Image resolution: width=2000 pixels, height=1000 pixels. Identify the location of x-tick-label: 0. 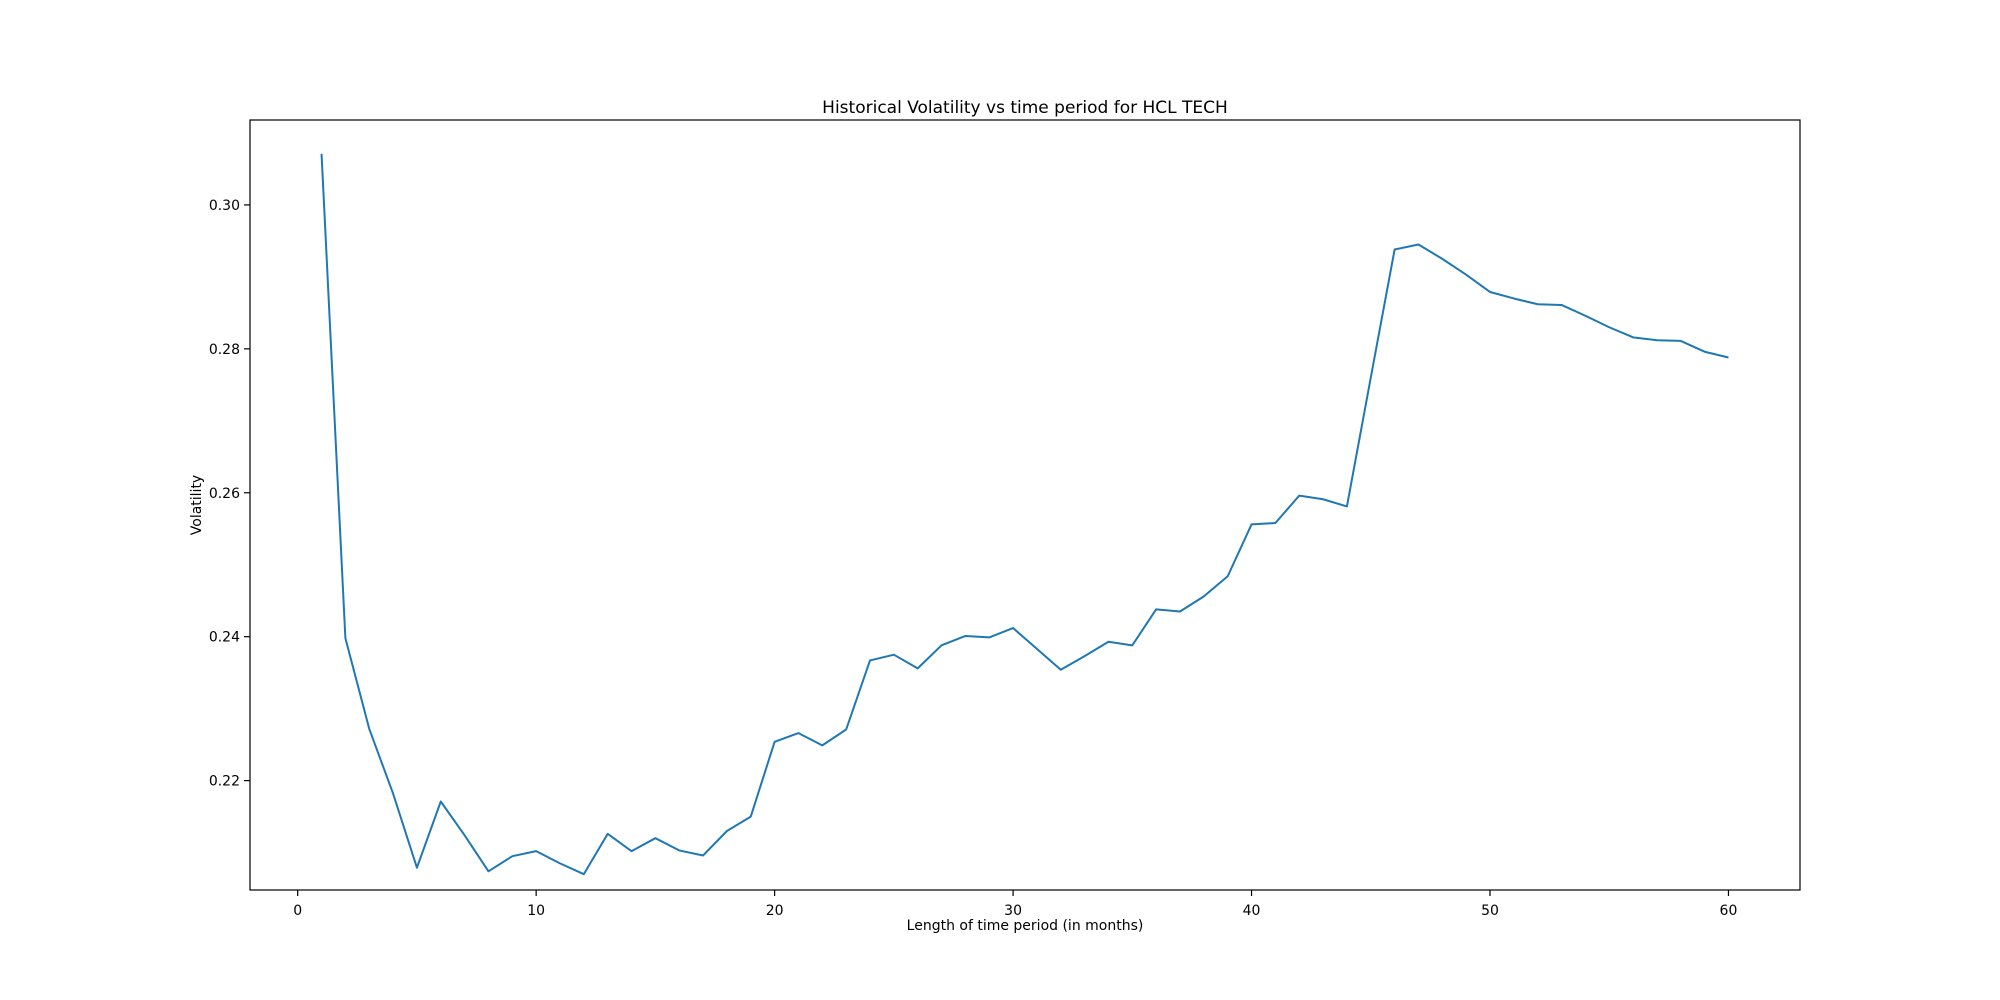
(297, 911).